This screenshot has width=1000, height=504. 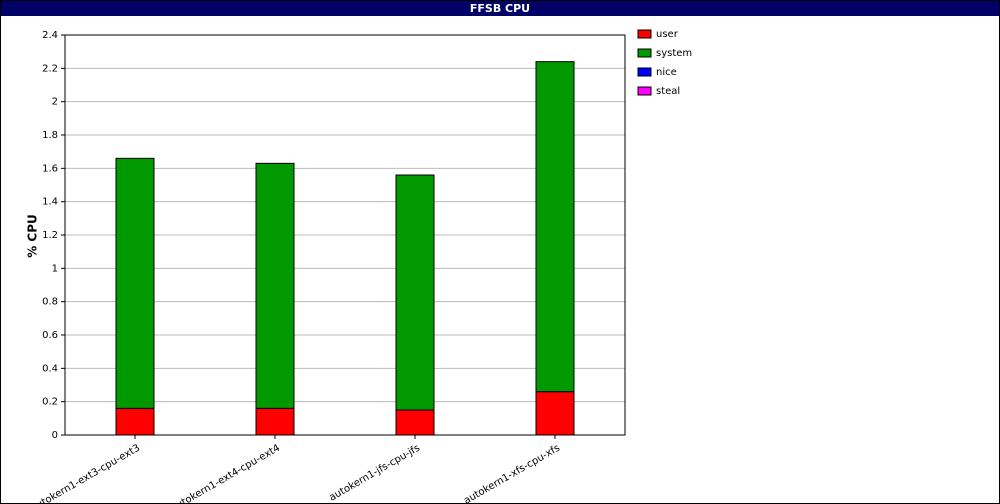 What do you see at coordinates (50, 302) in the screenshot?
I see `y-tick-label: 0.8` at bounding box center [50, 302].